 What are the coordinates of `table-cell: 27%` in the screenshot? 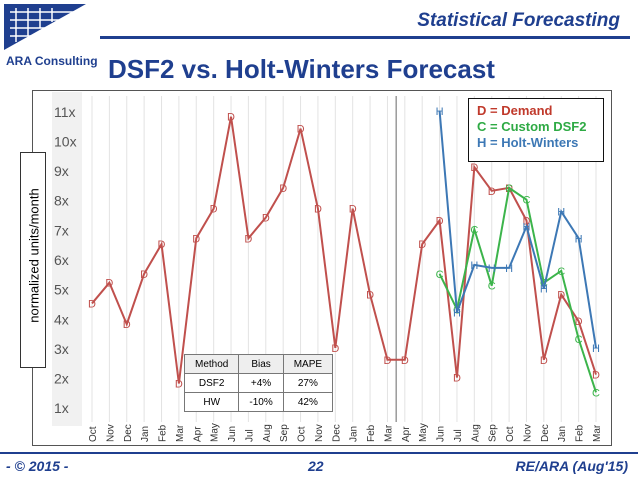 It's located at (308, 383).